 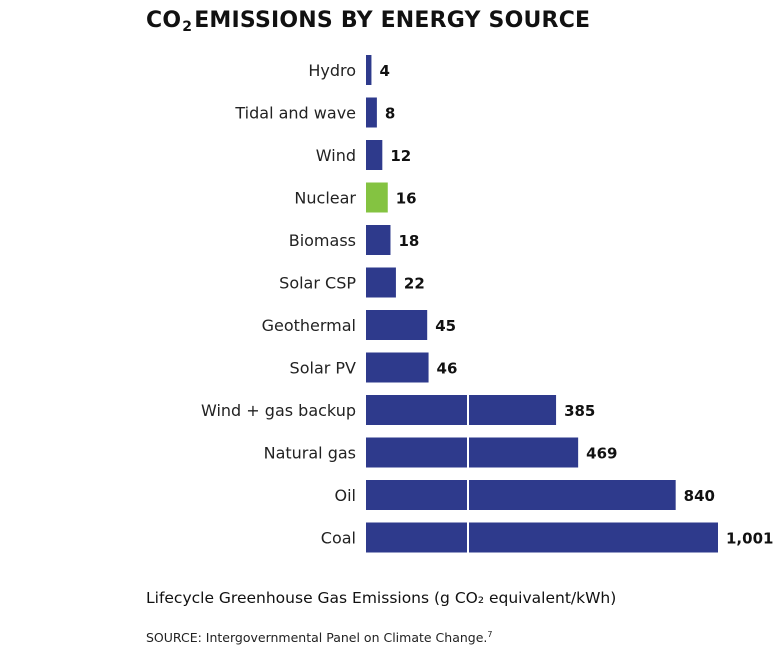 What do you see at coordinates (377, 197) in the screenshot?
I see `bar-nuclear` at bounding box center [377, 197].